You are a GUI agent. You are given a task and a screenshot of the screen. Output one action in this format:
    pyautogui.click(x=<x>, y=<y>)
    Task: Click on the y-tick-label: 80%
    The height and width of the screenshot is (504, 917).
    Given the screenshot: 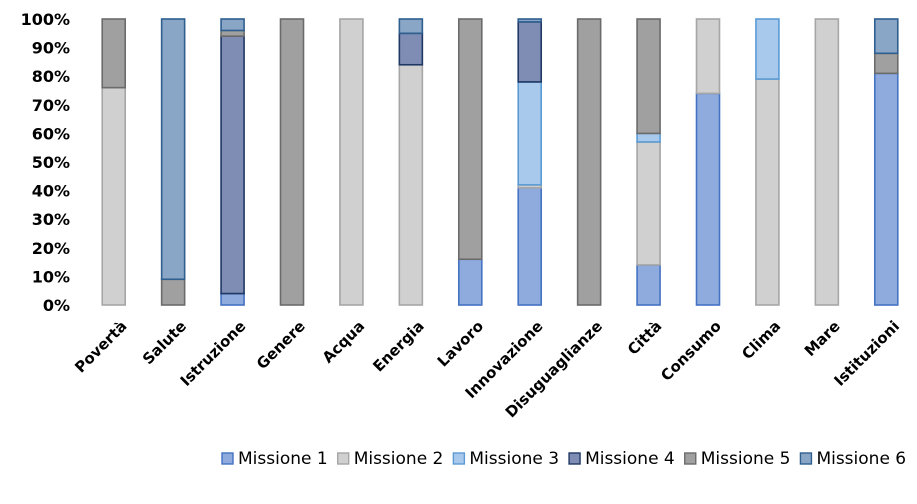 What is the action you would take?
    pyautogui.click(x=51, y=76)
    